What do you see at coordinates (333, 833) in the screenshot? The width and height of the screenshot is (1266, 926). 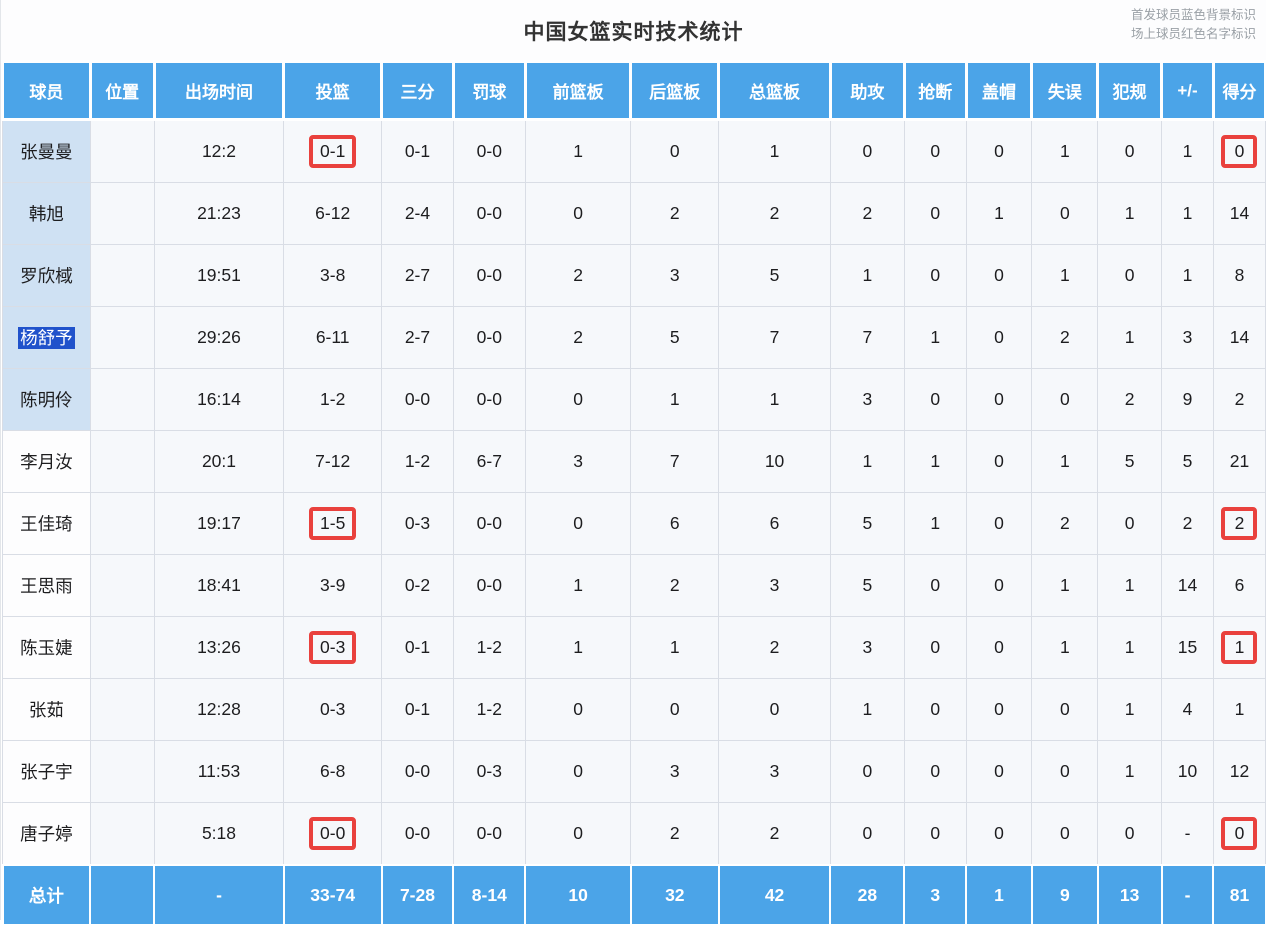 I see `red-highlight-box: 0-0` at bounding box center [333, 833].